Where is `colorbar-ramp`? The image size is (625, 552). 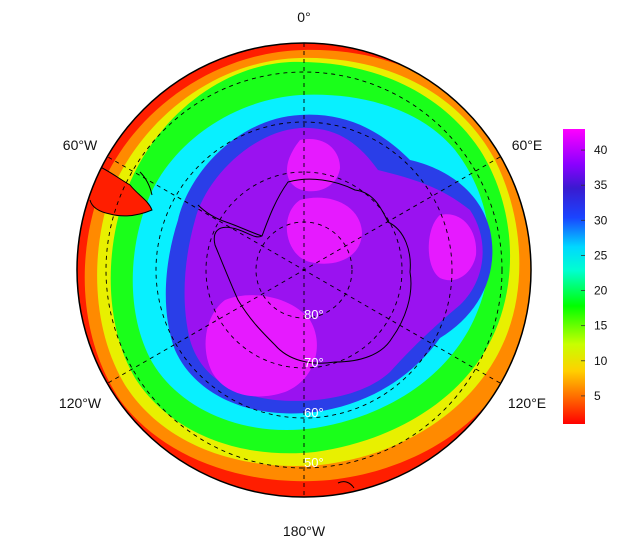 colorbar-ramp is located at coordinates (574, 276).